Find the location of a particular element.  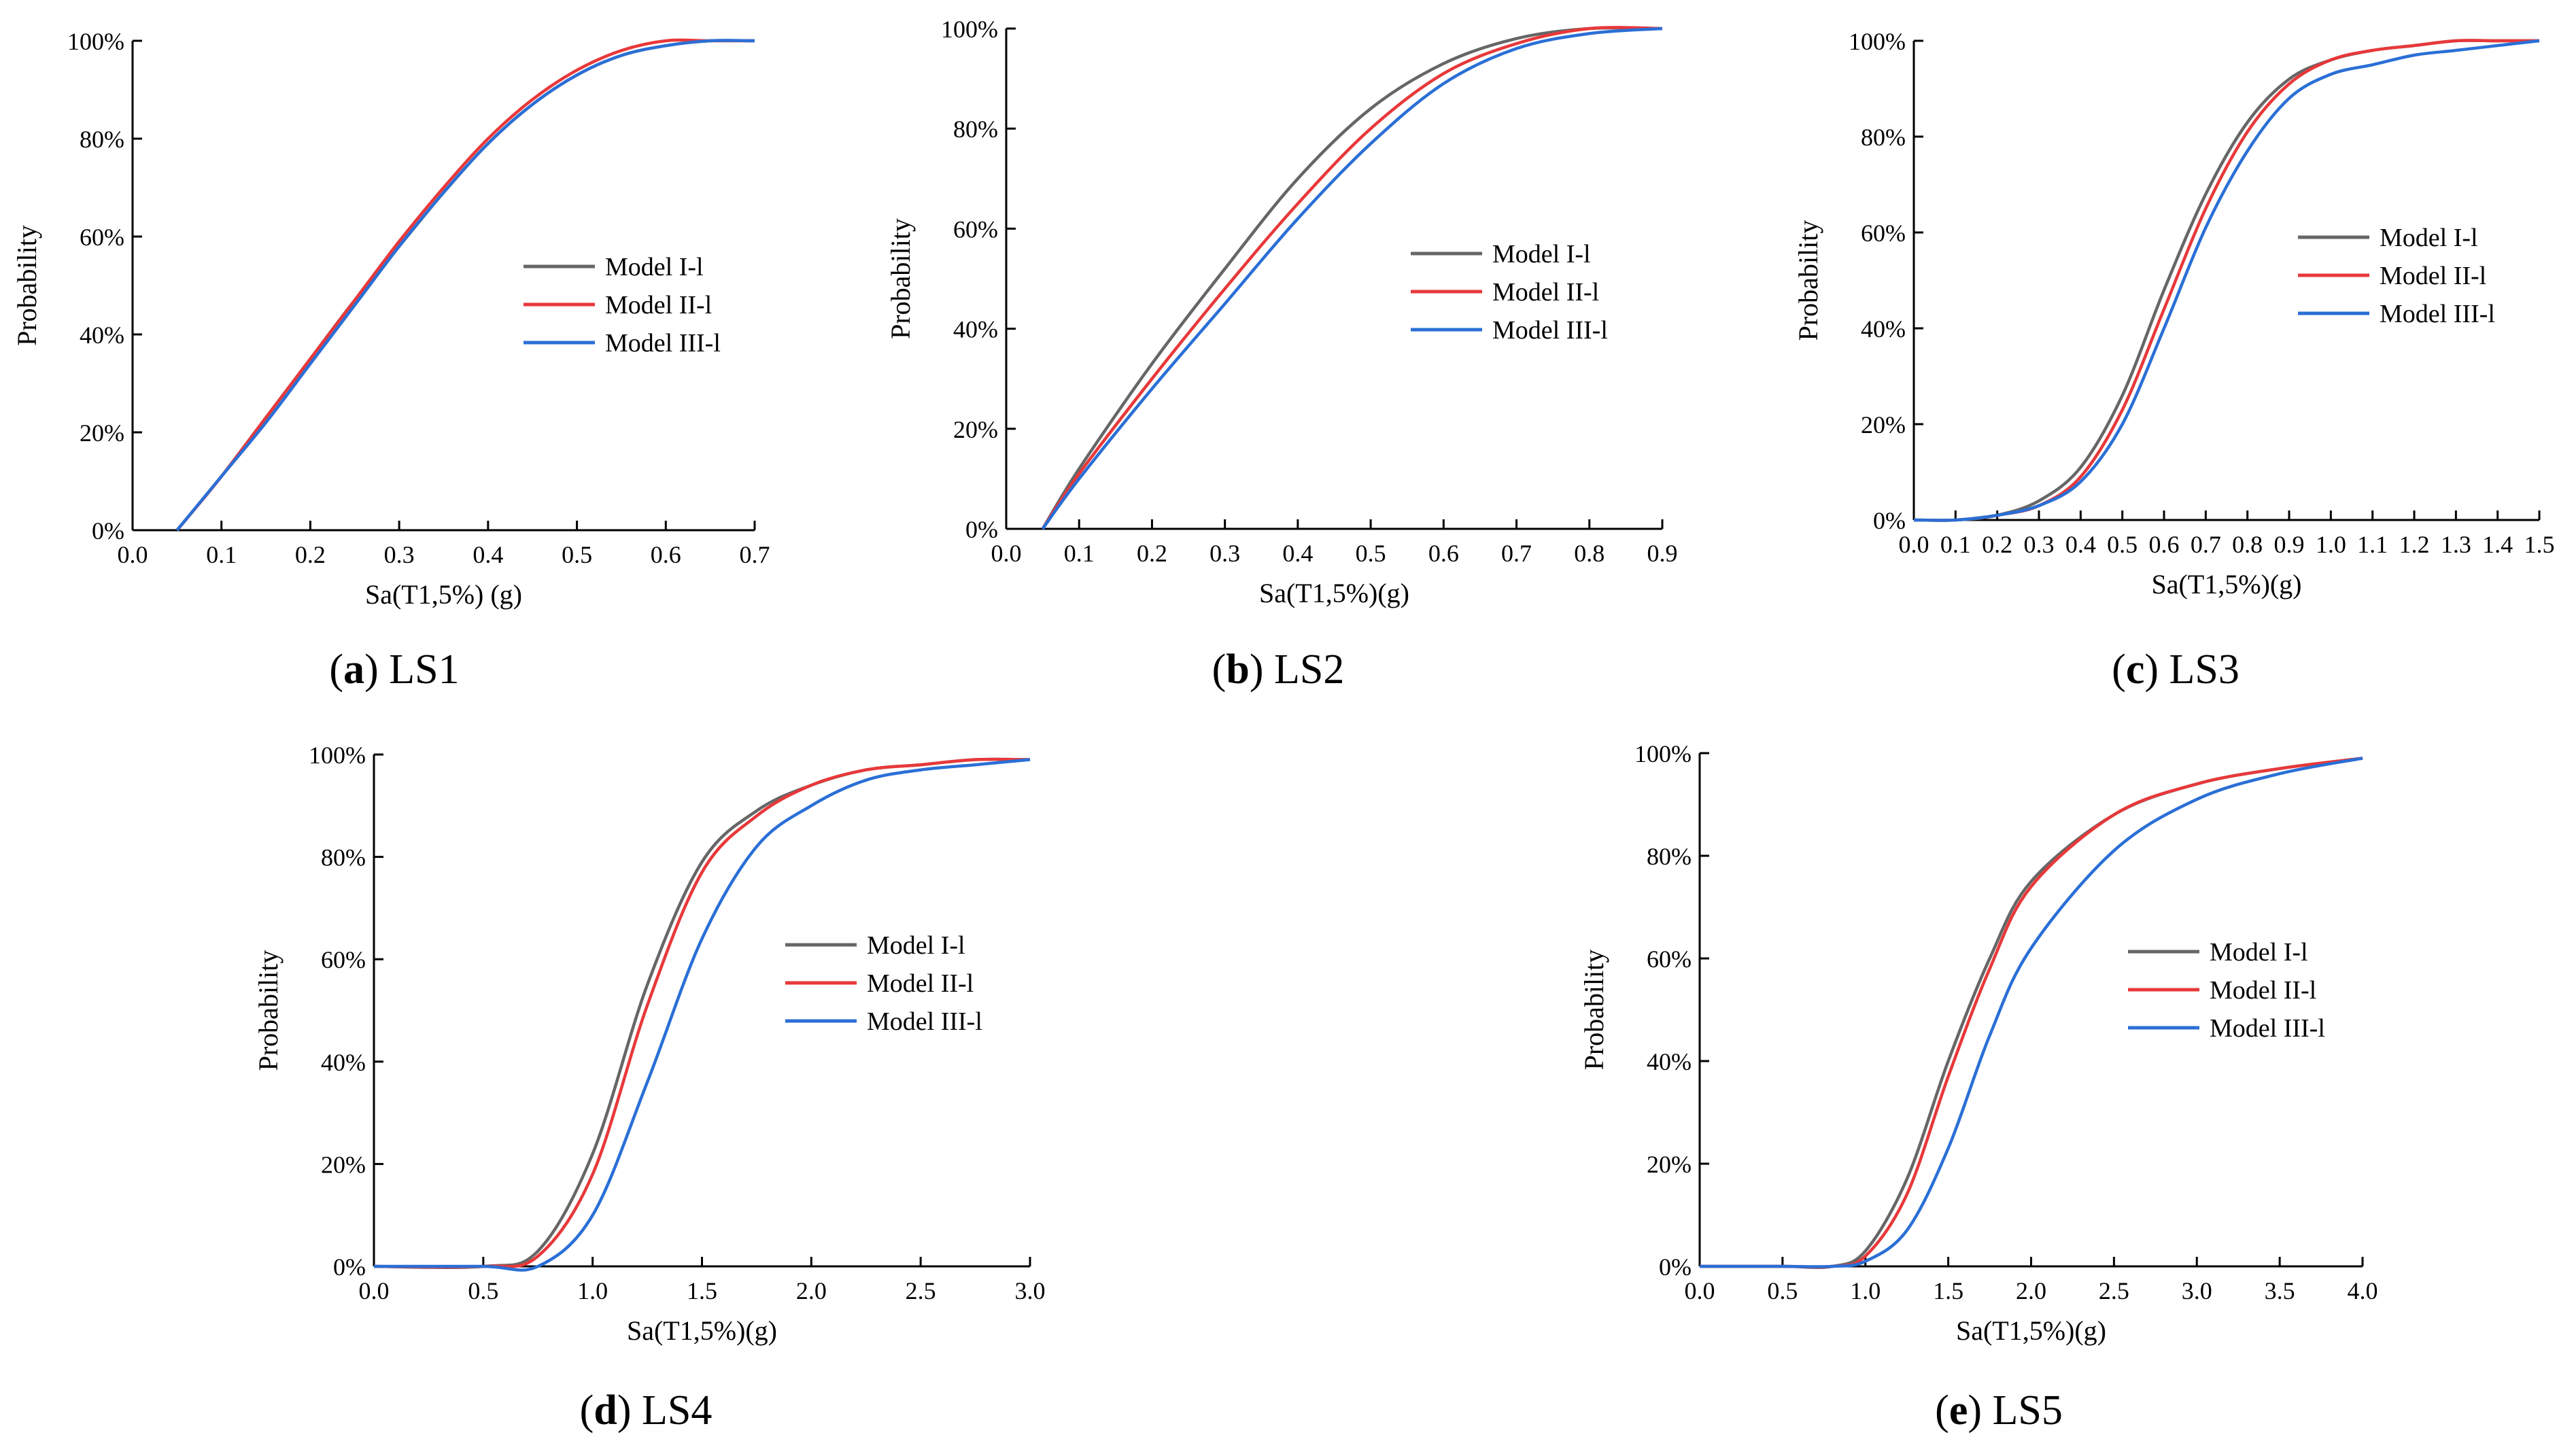

x-tick-label: 0.6 is located at coordinates (1444, 554).